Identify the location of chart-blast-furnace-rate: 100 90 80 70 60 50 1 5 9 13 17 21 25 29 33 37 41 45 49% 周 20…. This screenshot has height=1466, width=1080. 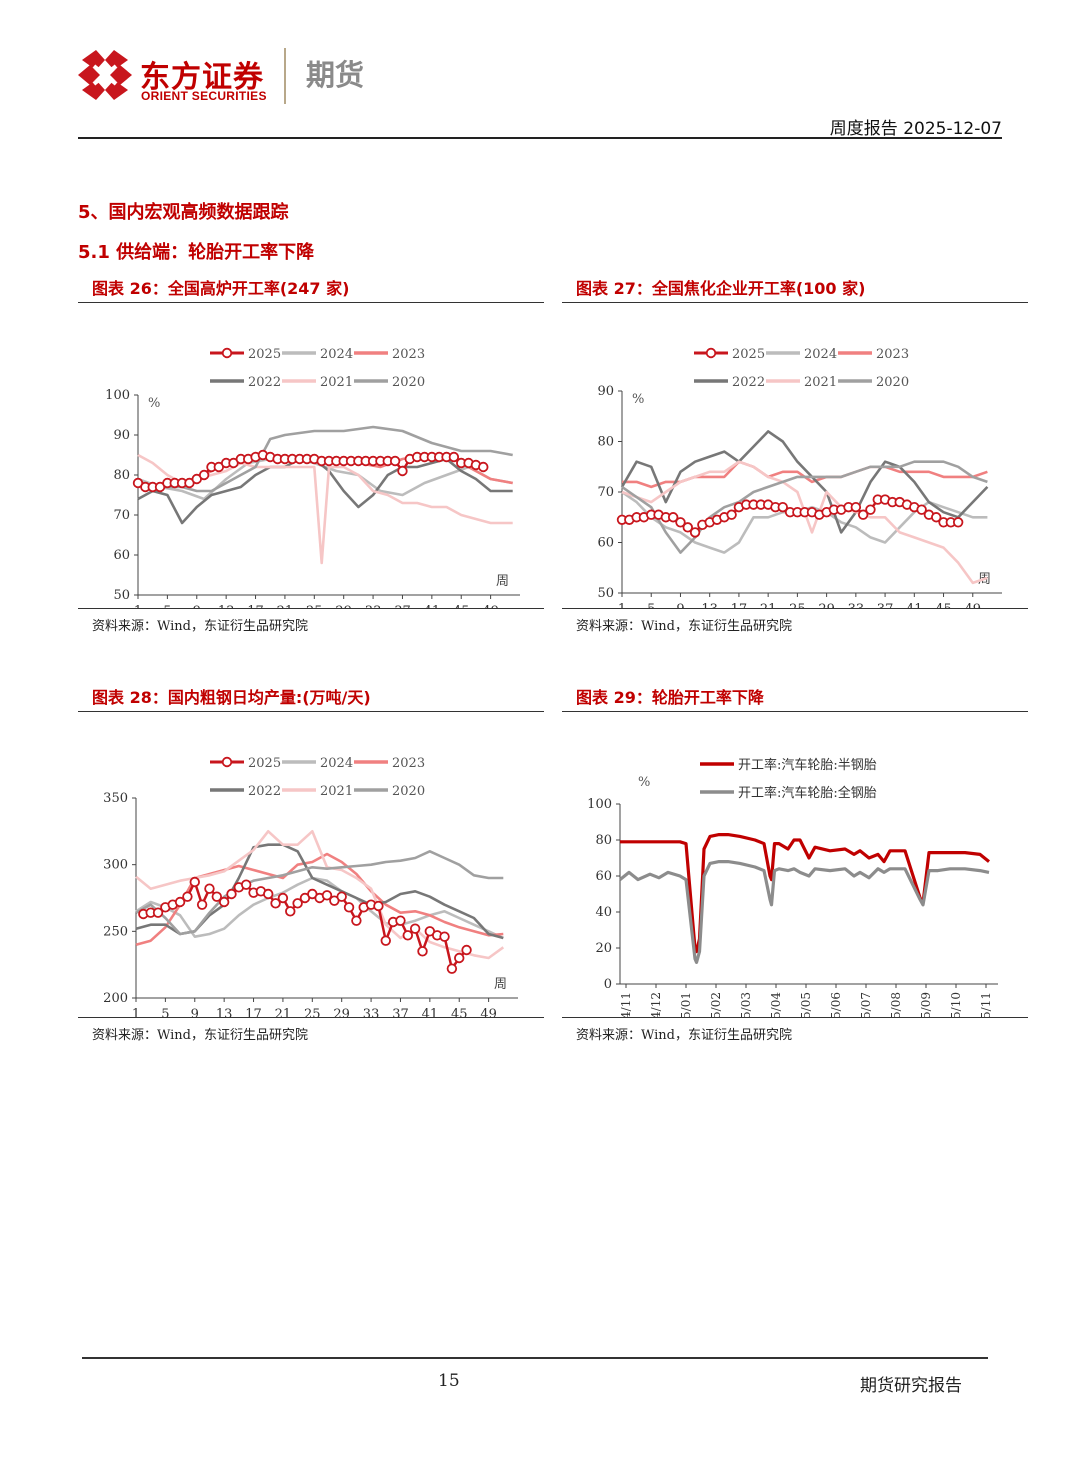
(312, 477).